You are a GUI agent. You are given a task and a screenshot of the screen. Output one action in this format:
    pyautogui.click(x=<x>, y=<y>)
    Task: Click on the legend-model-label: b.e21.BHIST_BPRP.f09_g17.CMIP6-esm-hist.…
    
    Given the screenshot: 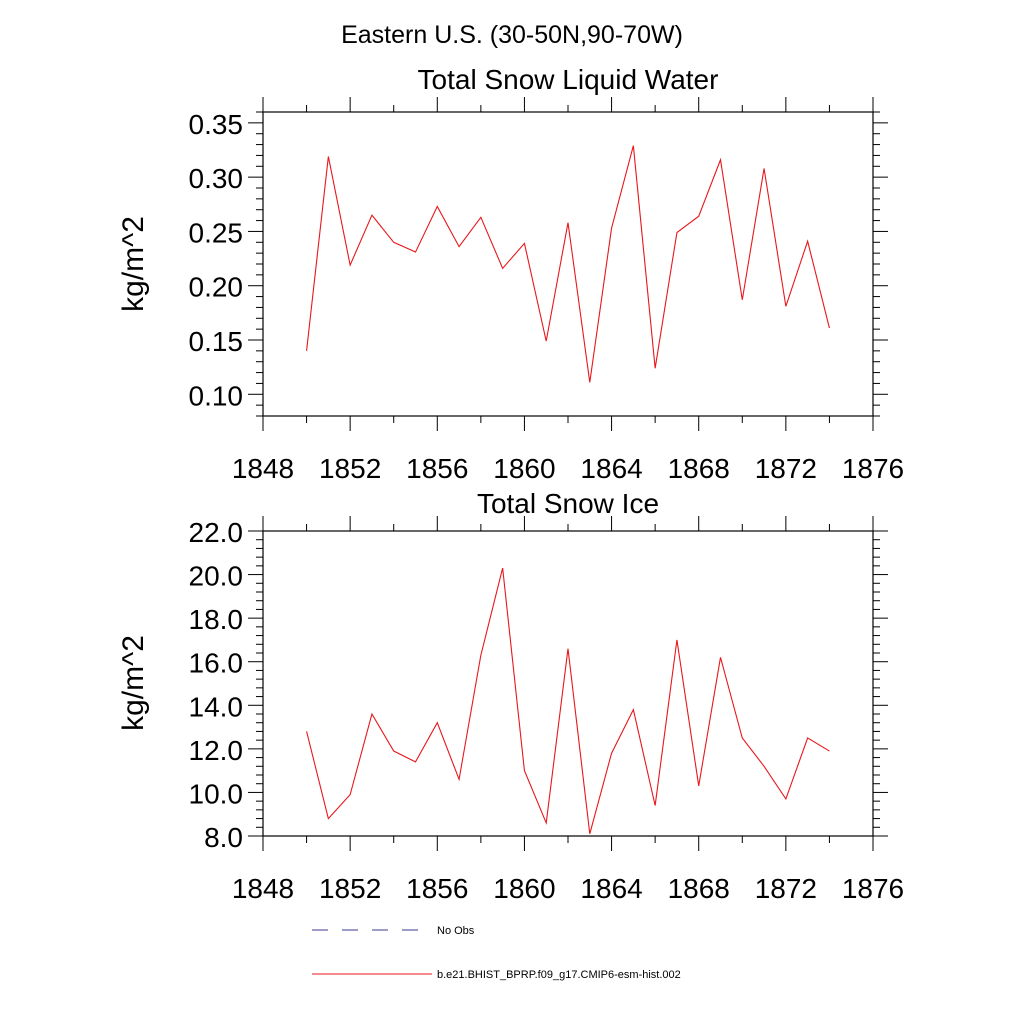 What is the action you would take?
    pyautogui.click(x=559, y=975)
    